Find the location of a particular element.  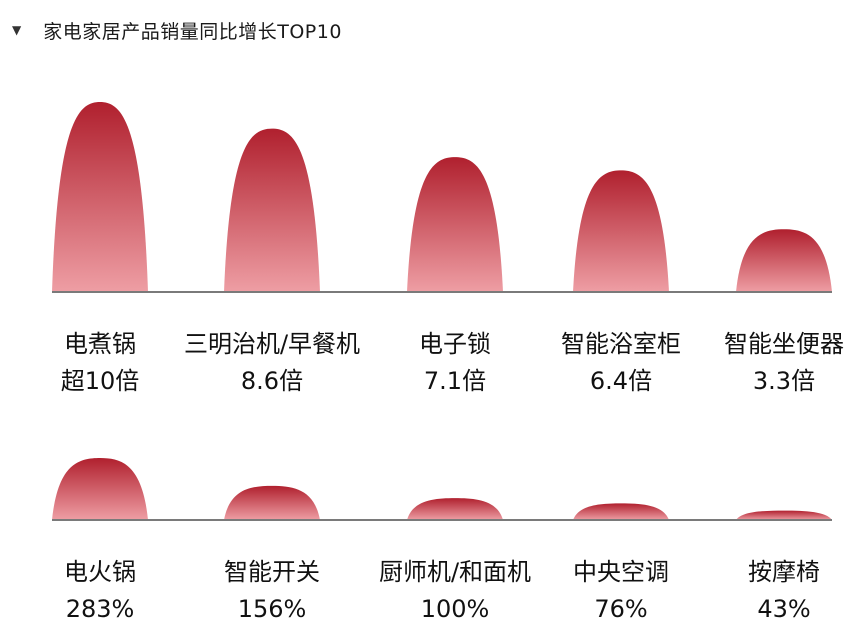

value-label: 43% is located at coordinates (783, 609).